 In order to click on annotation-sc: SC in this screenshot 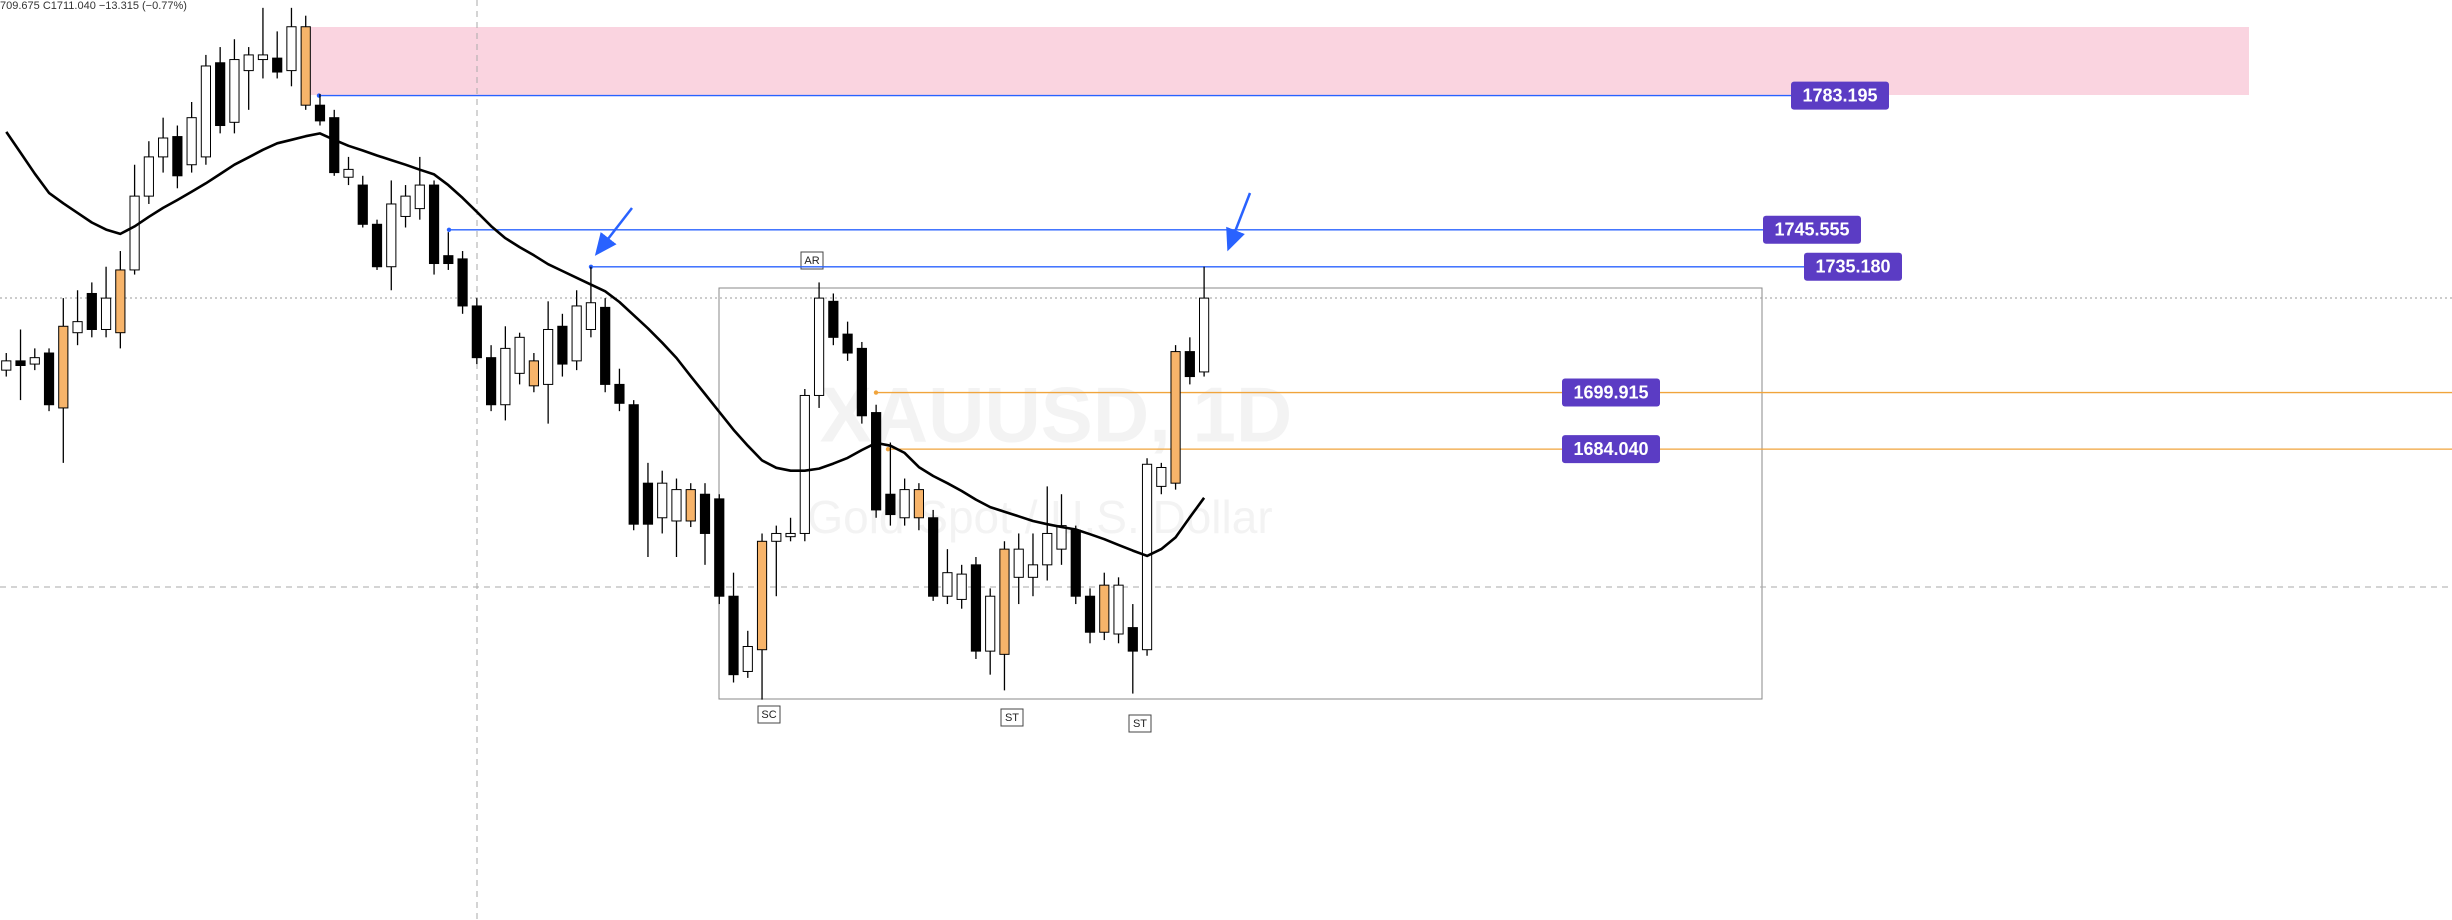, I will do `click(769, 714)`.